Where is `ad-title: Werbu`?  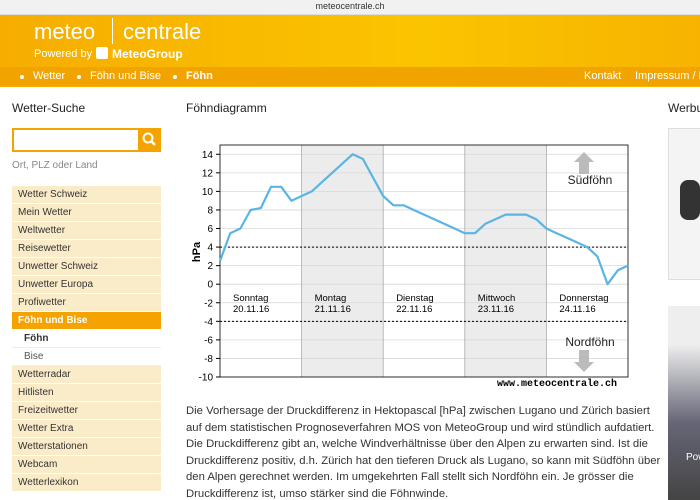
ad-title: Werbu is located at coordinates (684, 108).